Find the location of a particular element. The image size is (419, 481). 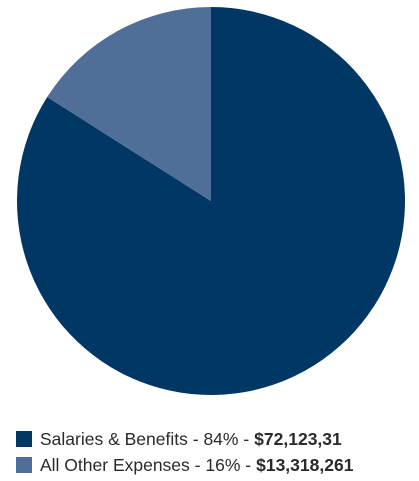

legend-percent: 84% is located at coordinates (221, 438).